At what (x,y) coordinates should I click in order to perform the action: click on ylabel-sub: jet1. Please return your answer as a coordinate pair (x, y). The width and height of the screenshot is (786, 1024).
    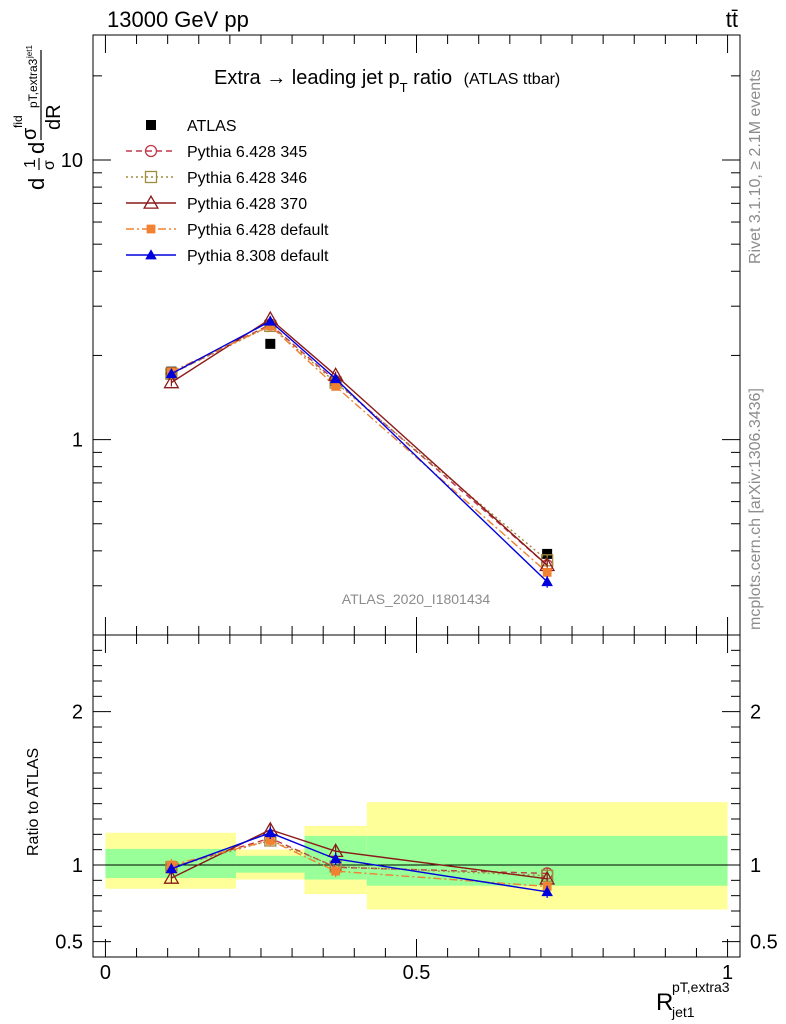
    Looking at the image, I should click on (29, 52).